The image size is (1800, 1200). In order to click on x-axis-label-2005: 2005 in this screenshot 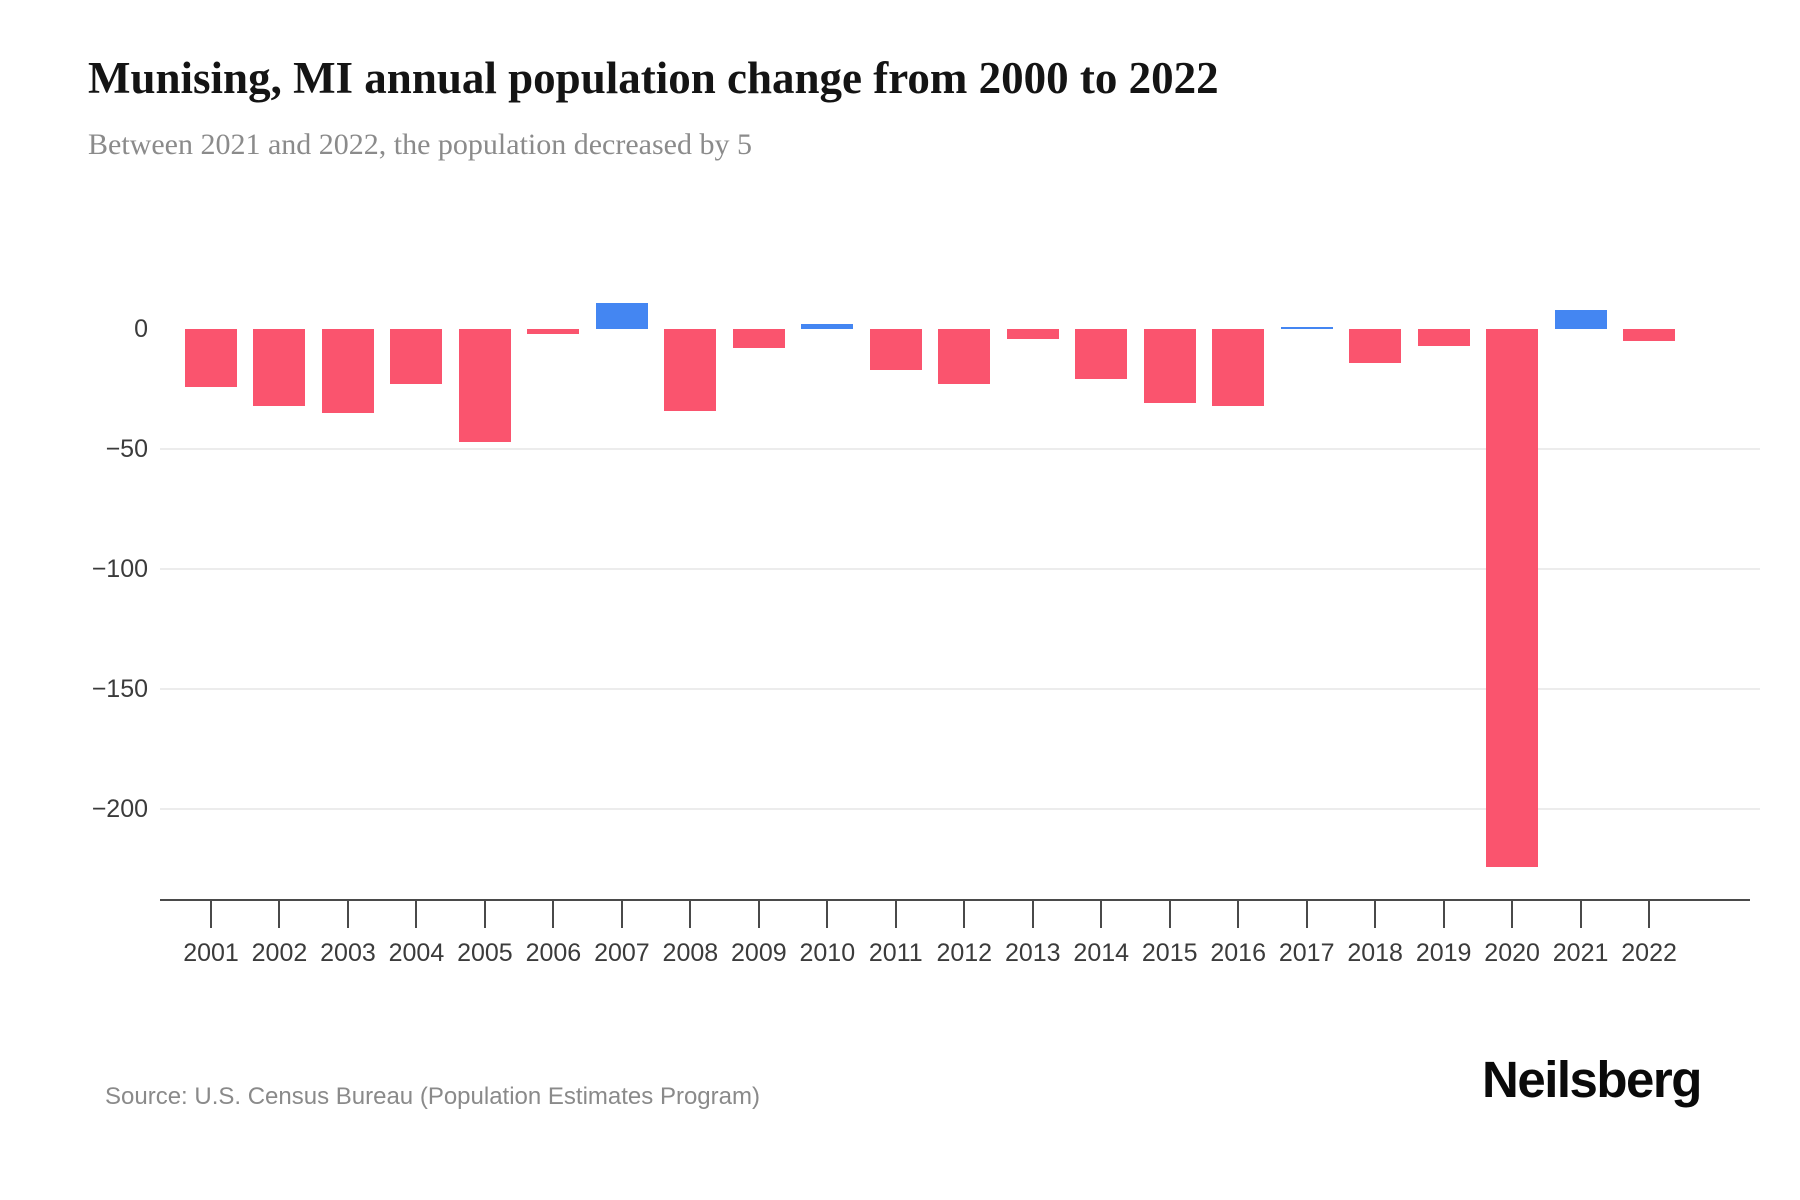, I will do `click(485, 953)`.